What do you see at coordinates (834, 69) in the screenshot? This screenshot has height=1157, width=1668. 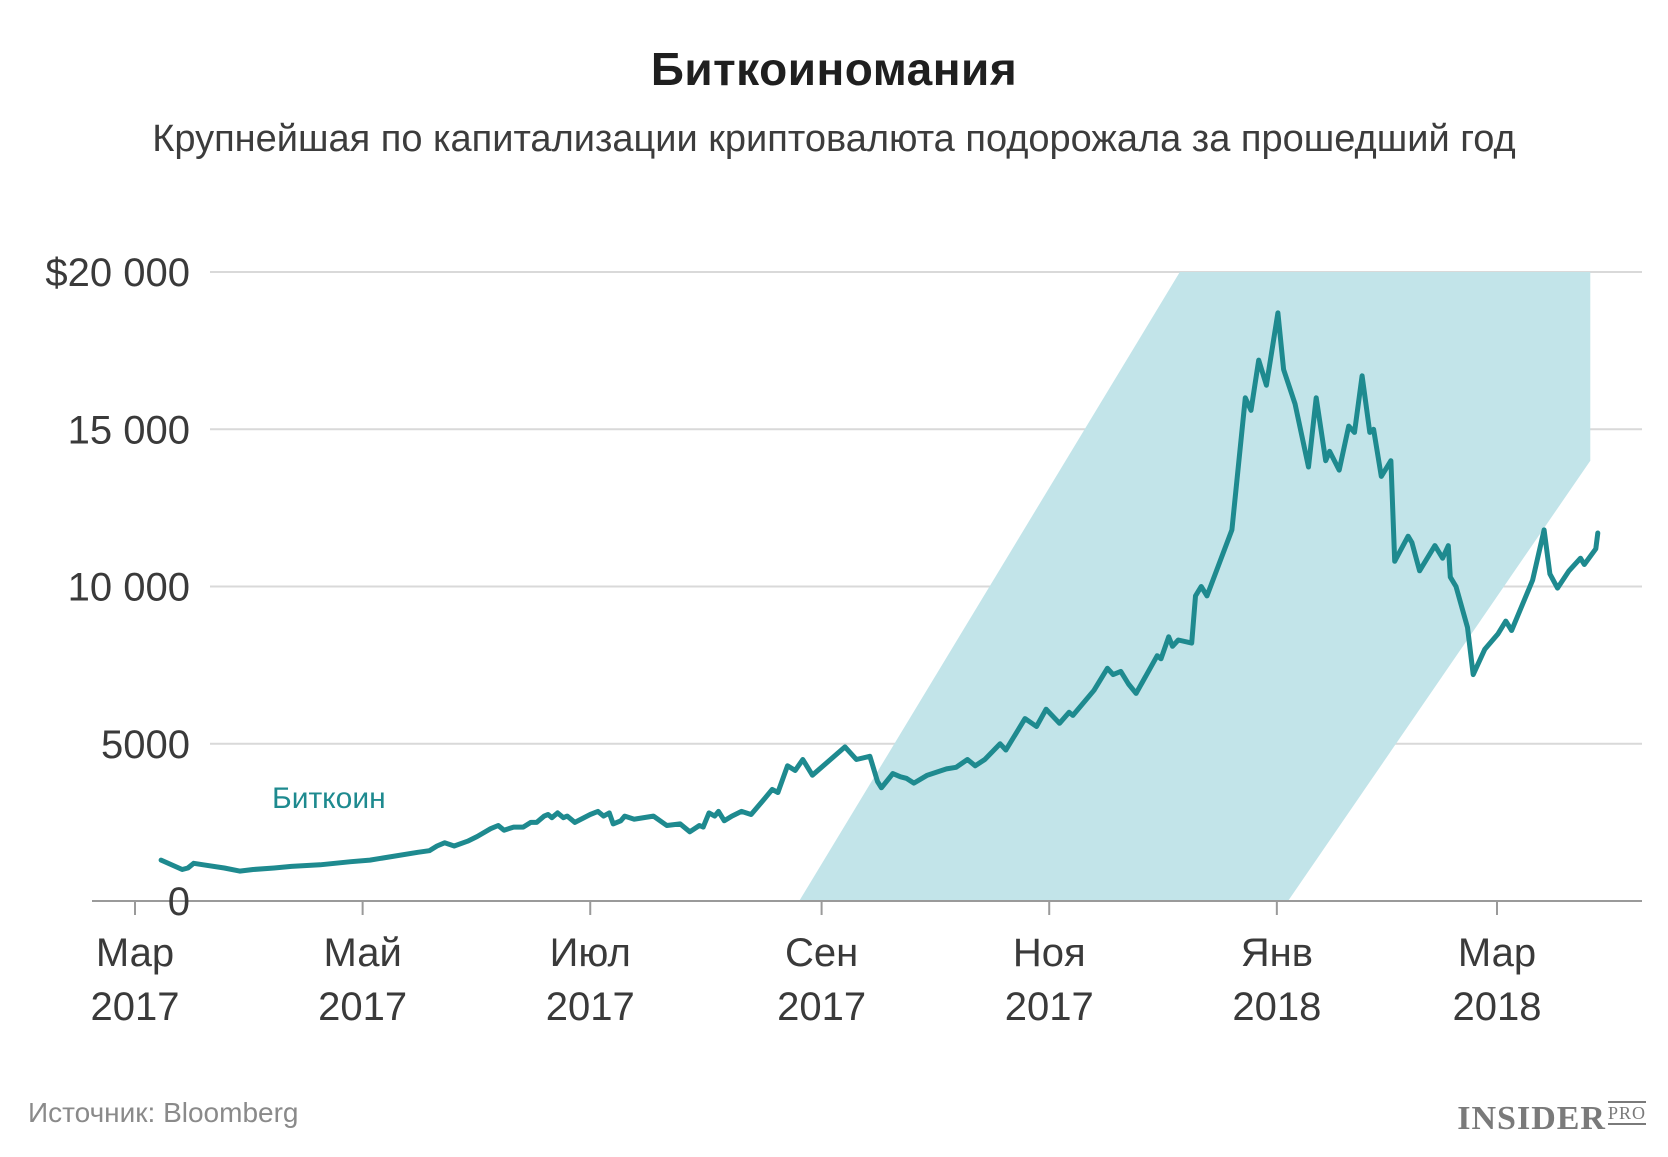 I see `chart-title: Биткоиномания` at bounding box center [834, 69].